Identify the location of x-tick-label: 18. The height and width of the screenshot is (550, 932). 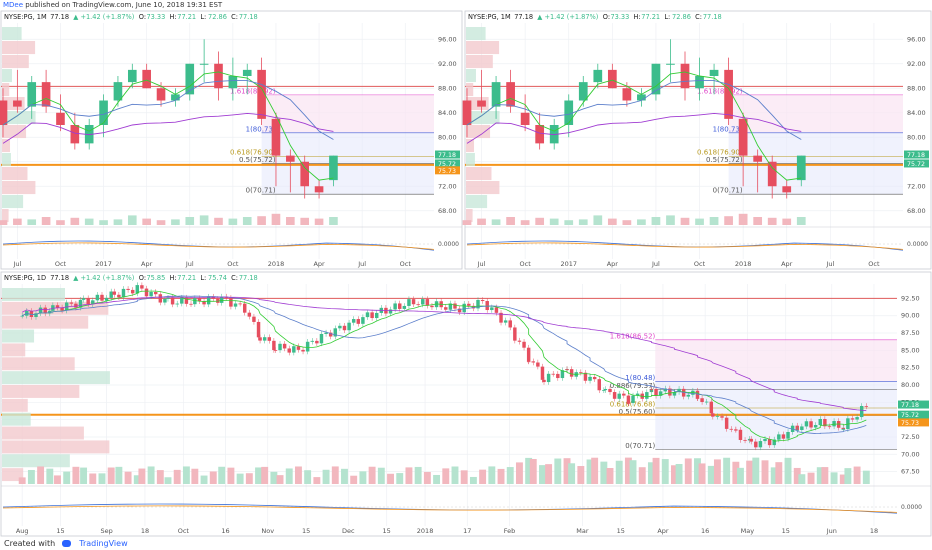
(874, 531).